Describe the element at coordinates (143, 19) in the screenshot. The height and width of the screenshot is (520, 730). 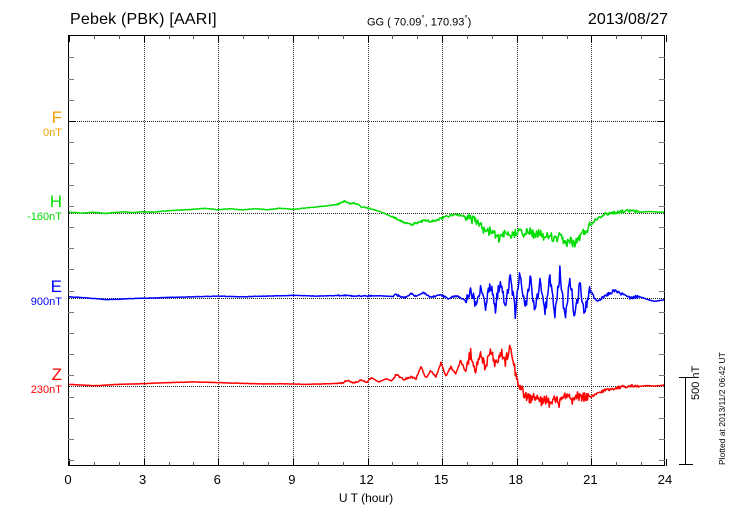
I see `page-title: Pebek (PBK) [AARI]` at that location.